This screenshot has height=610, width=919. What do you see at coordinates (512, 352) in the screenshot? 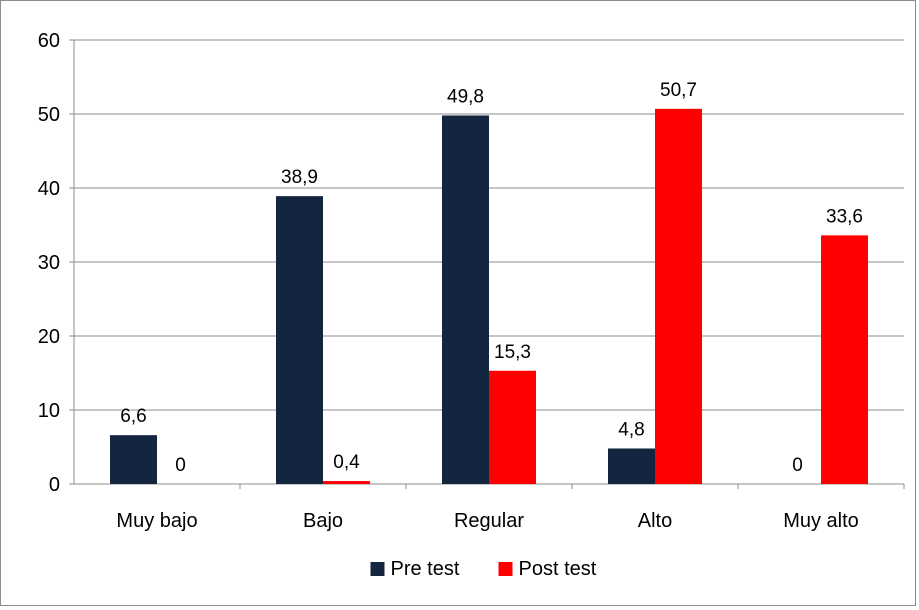
I see `data-label: 15,3` at bounding box center [512, 352].